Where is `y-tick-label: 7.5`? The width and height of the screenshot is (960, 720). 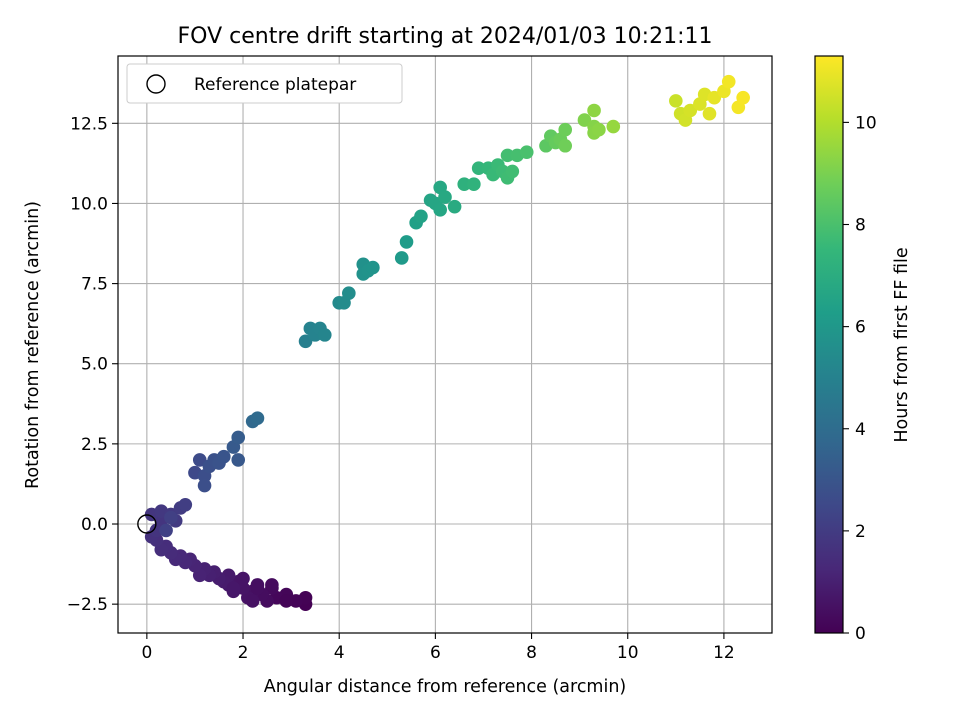 y-tick-label: 7.5 is located at coordinates (94, 285).